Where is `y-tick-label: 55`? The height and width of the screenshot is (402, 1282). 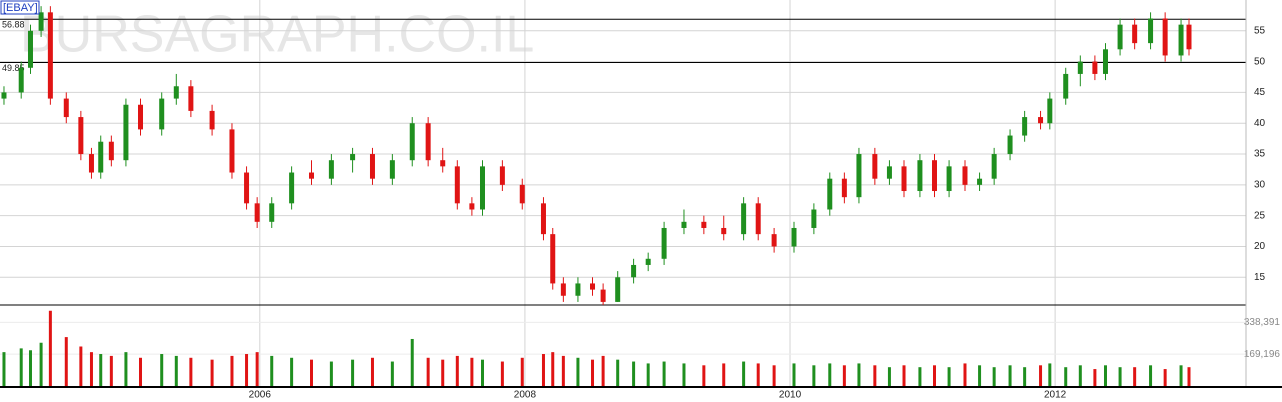
y-tick-label: 55 is located at coordinates (1260, 30).